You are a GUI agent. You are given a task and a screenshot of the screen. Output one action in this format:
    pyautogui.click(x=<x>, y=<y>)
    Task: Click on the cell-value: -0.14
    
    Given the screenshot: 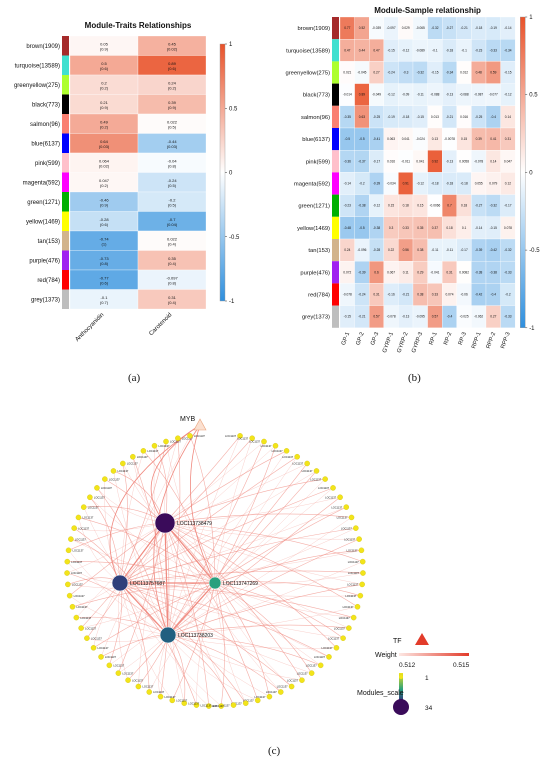 What is the action you would take?
    pyautogui.click(x=507, y=28)
    